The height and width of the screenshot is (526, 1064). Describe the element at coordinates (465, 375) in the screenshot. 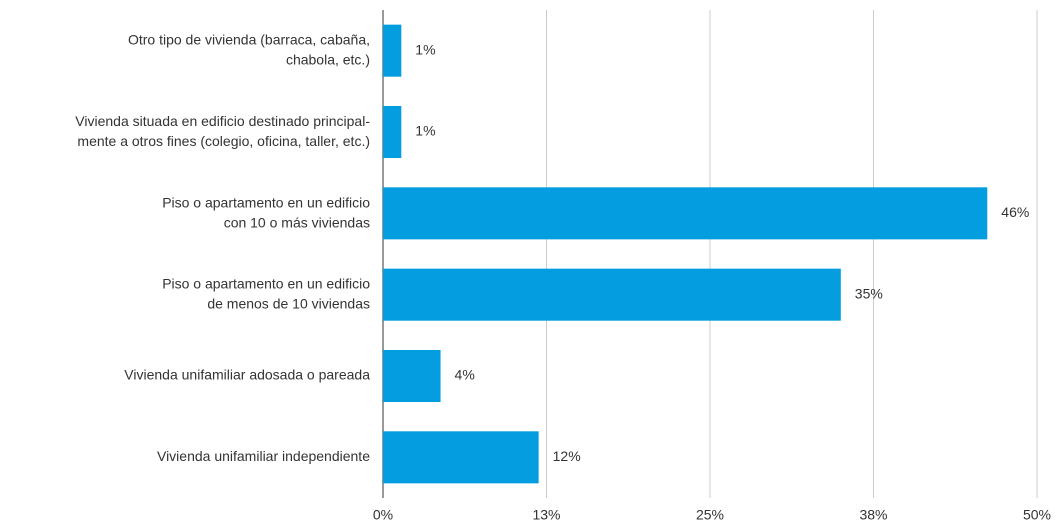

I see `value-label: 4%` at that location.